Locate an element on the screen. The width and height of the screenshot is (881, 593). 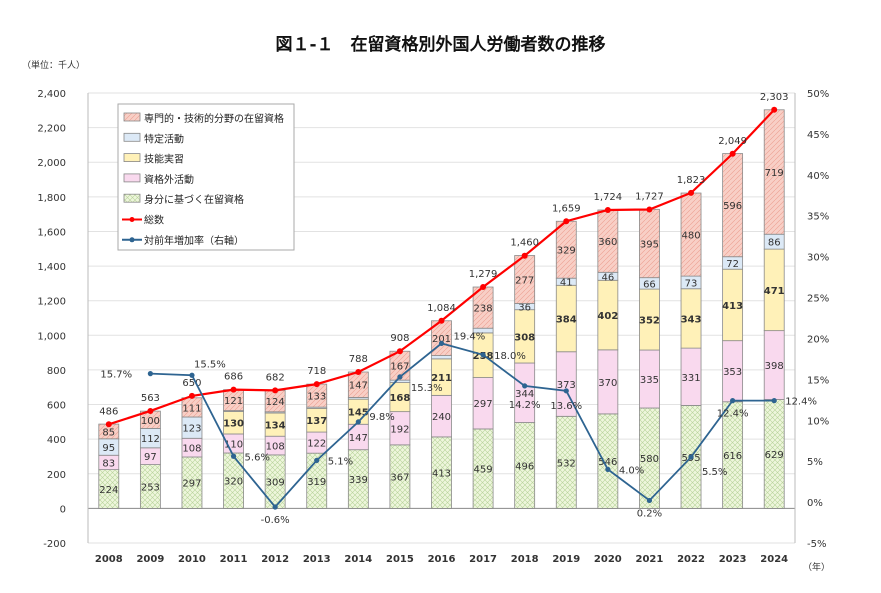
total-label: 2,303 is located at coordinates (774, 97).